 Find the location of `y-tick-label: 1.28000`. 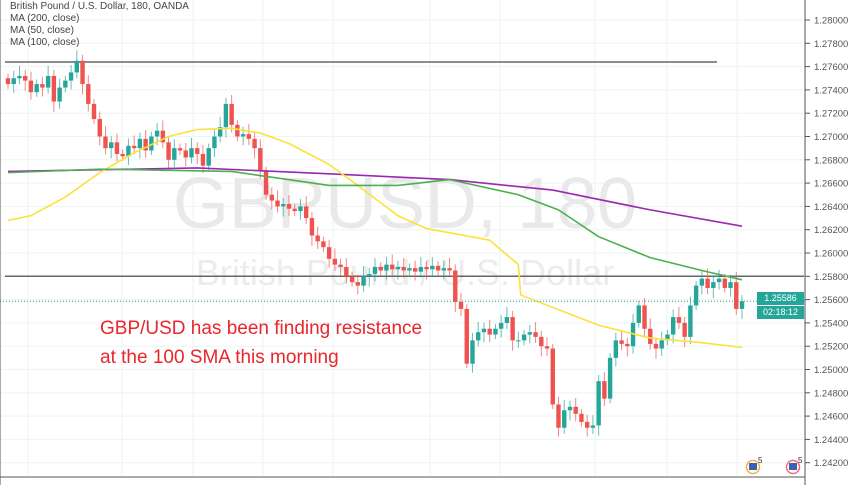

y-tick-label: 1.28000 is located at coordinates (831, 21).